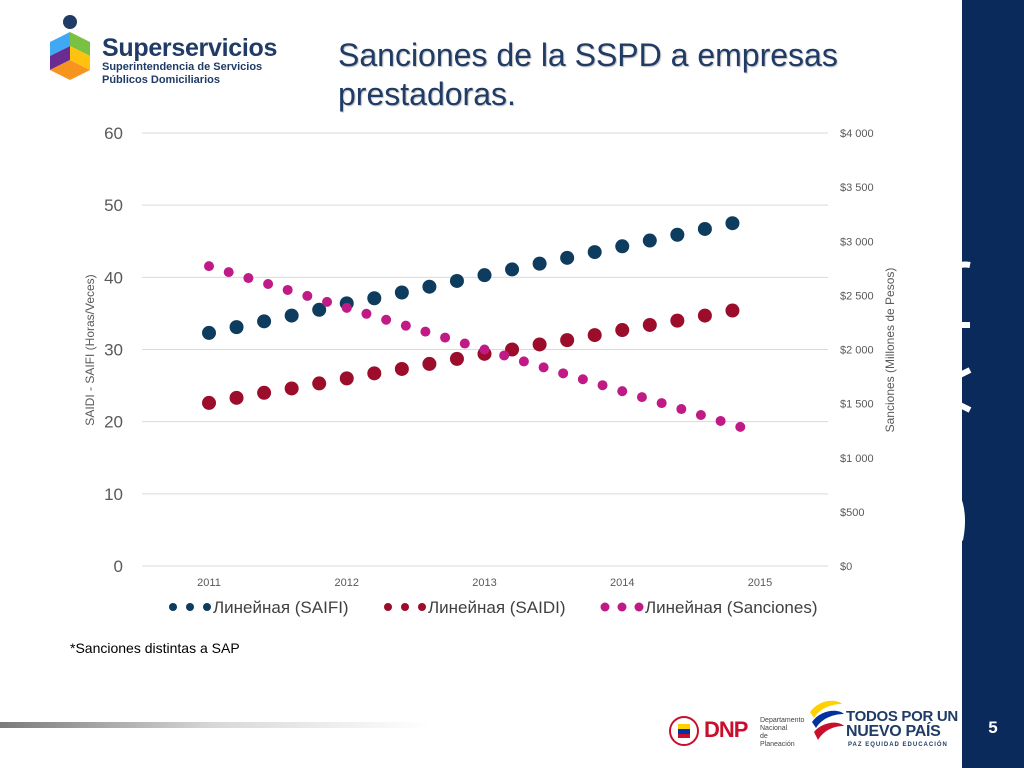 The width and height of the screenshot is (1024, 768). I want to click on logo-name: Superservicios, so click(190, 48).